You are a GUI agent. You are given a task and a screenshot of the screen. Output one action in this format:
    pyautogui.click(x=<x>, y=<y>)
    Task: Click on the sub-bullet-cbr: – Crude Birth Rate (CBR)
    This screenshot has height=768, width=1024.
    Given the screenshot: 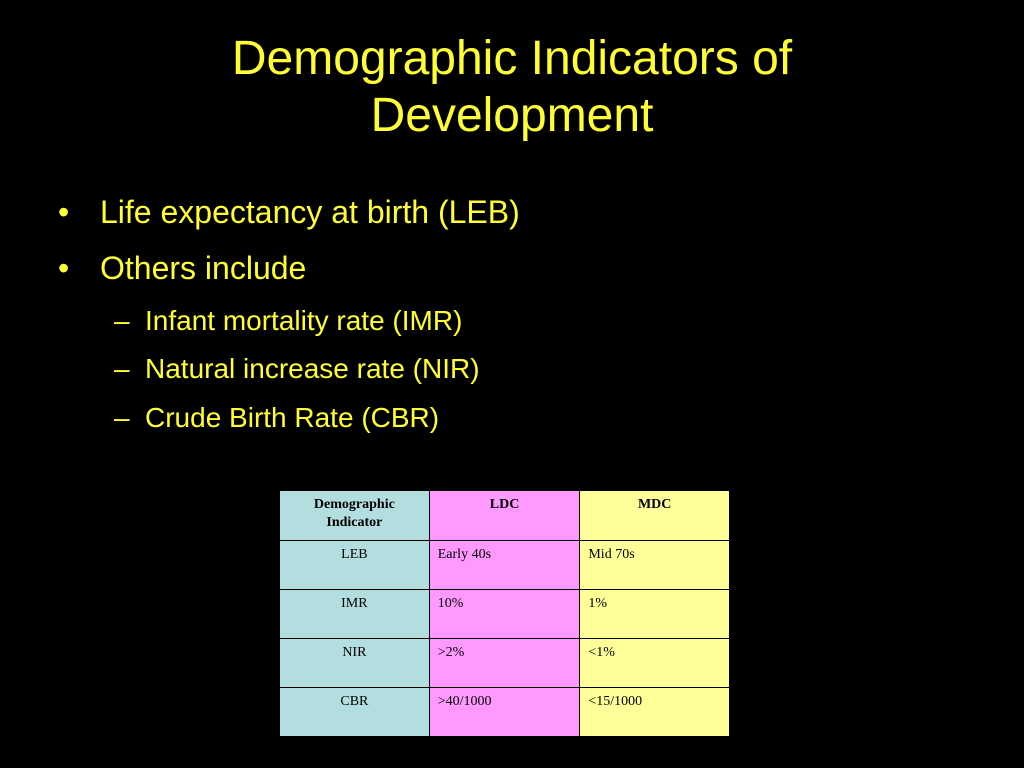 What is the action you would take?
    pyautogui.click(x=277, y=417)
    